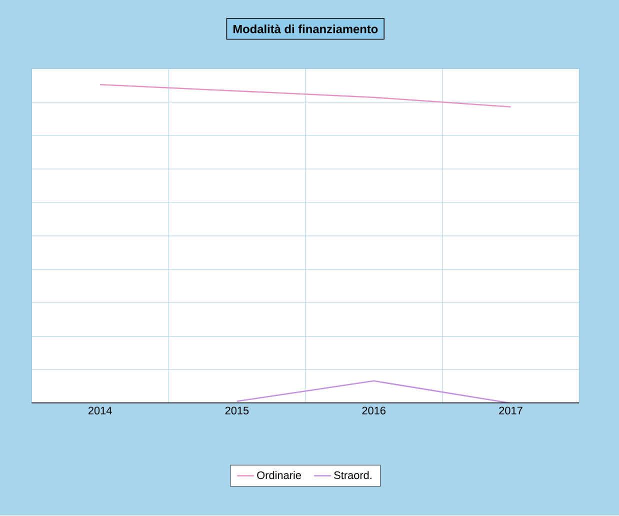 This screenshot has height=516, width=619. What do you see at coordinates (279, 475) in the screenshot?
I see `legend-label: Ordinarie` at bounding box center [279, 475].